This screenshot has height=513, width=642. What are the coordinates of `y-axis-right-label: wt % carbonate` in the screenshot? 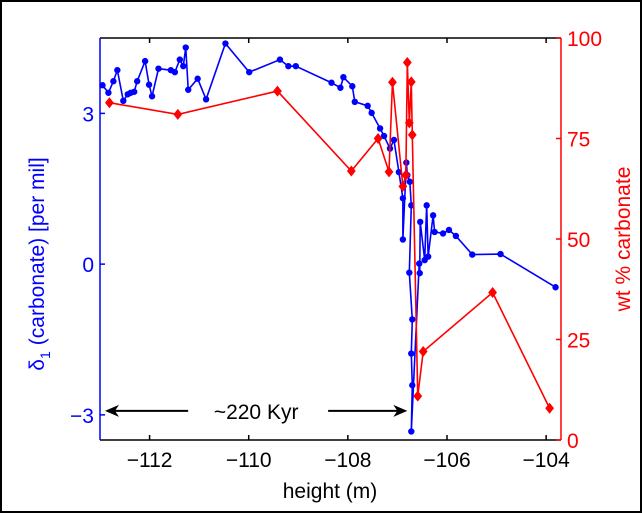 It's located at (623, 240).